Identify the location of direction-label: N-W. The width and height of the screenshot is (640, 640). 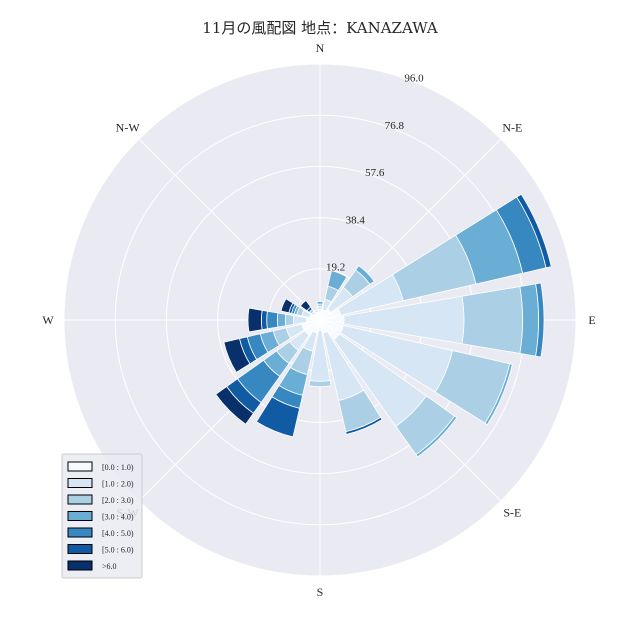
(128, 128).